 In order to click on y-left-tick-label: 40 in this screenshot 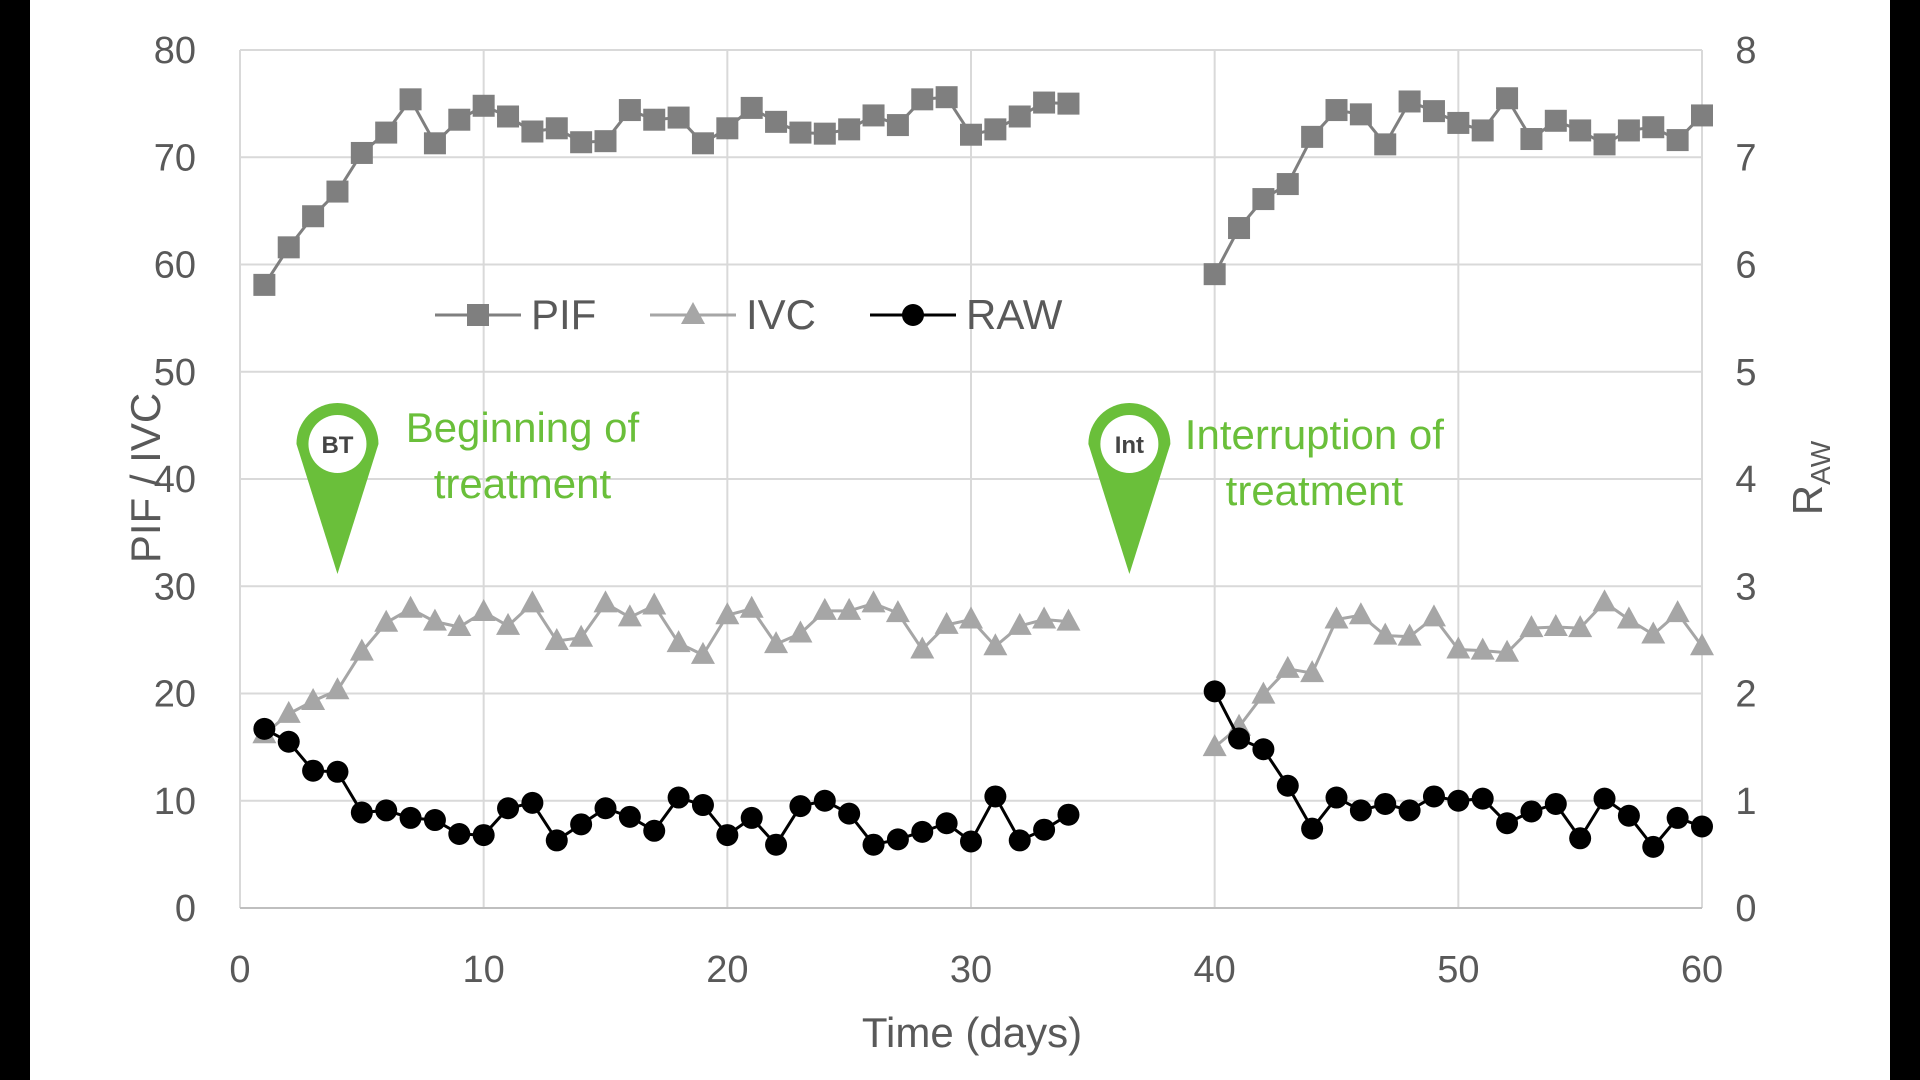, I will do `click(175, 480)`.